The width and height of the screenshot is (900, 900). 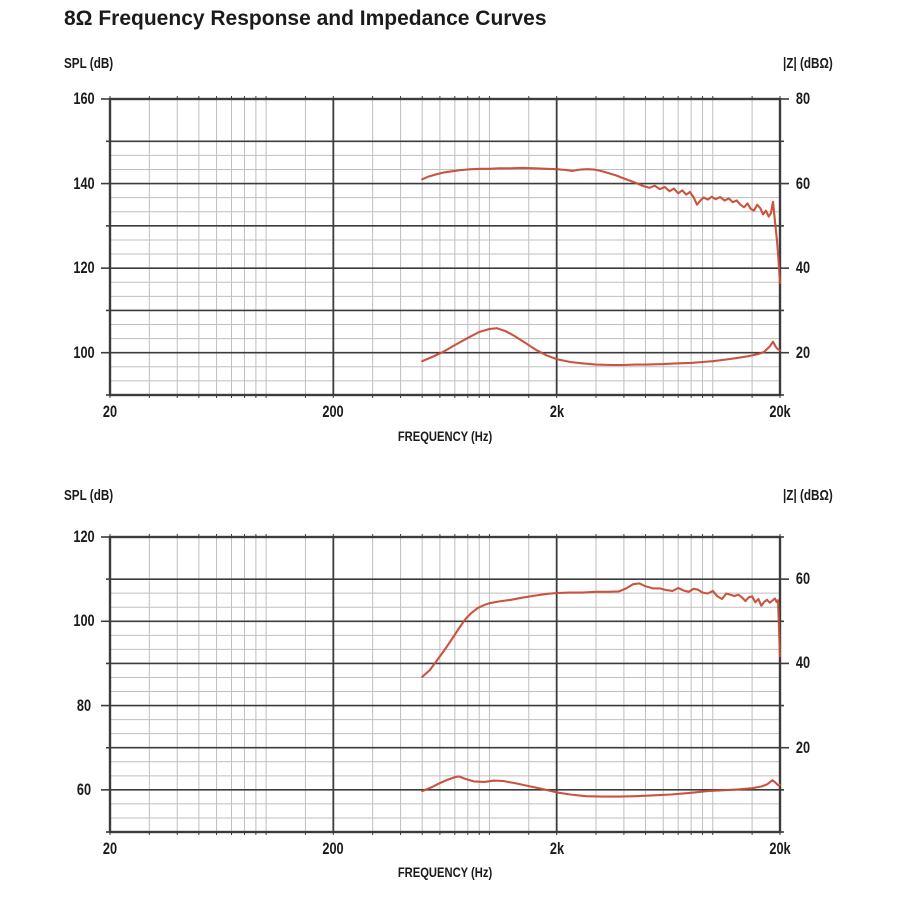 What do you see at coordinates (808, 63) in the screenshot?
I see `top-chart-right-axis-caption: |Z| (dBΩ)` at bounding box center [808, 63].